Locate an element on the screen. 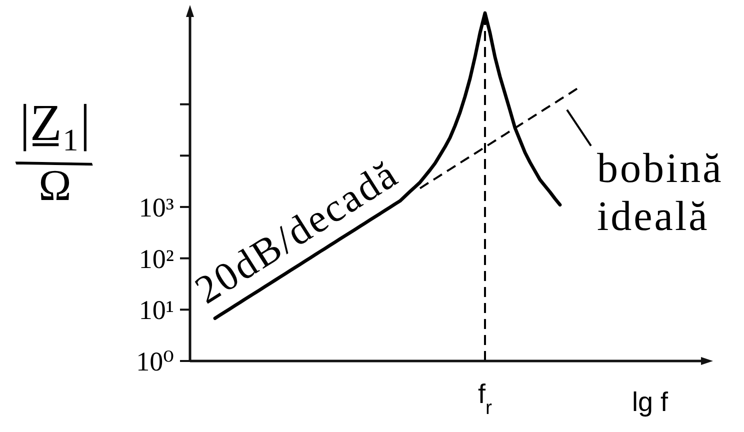 This screenshot has height=432, width=744. legend-label: bobină ideală is located at coordinates (666, 193).